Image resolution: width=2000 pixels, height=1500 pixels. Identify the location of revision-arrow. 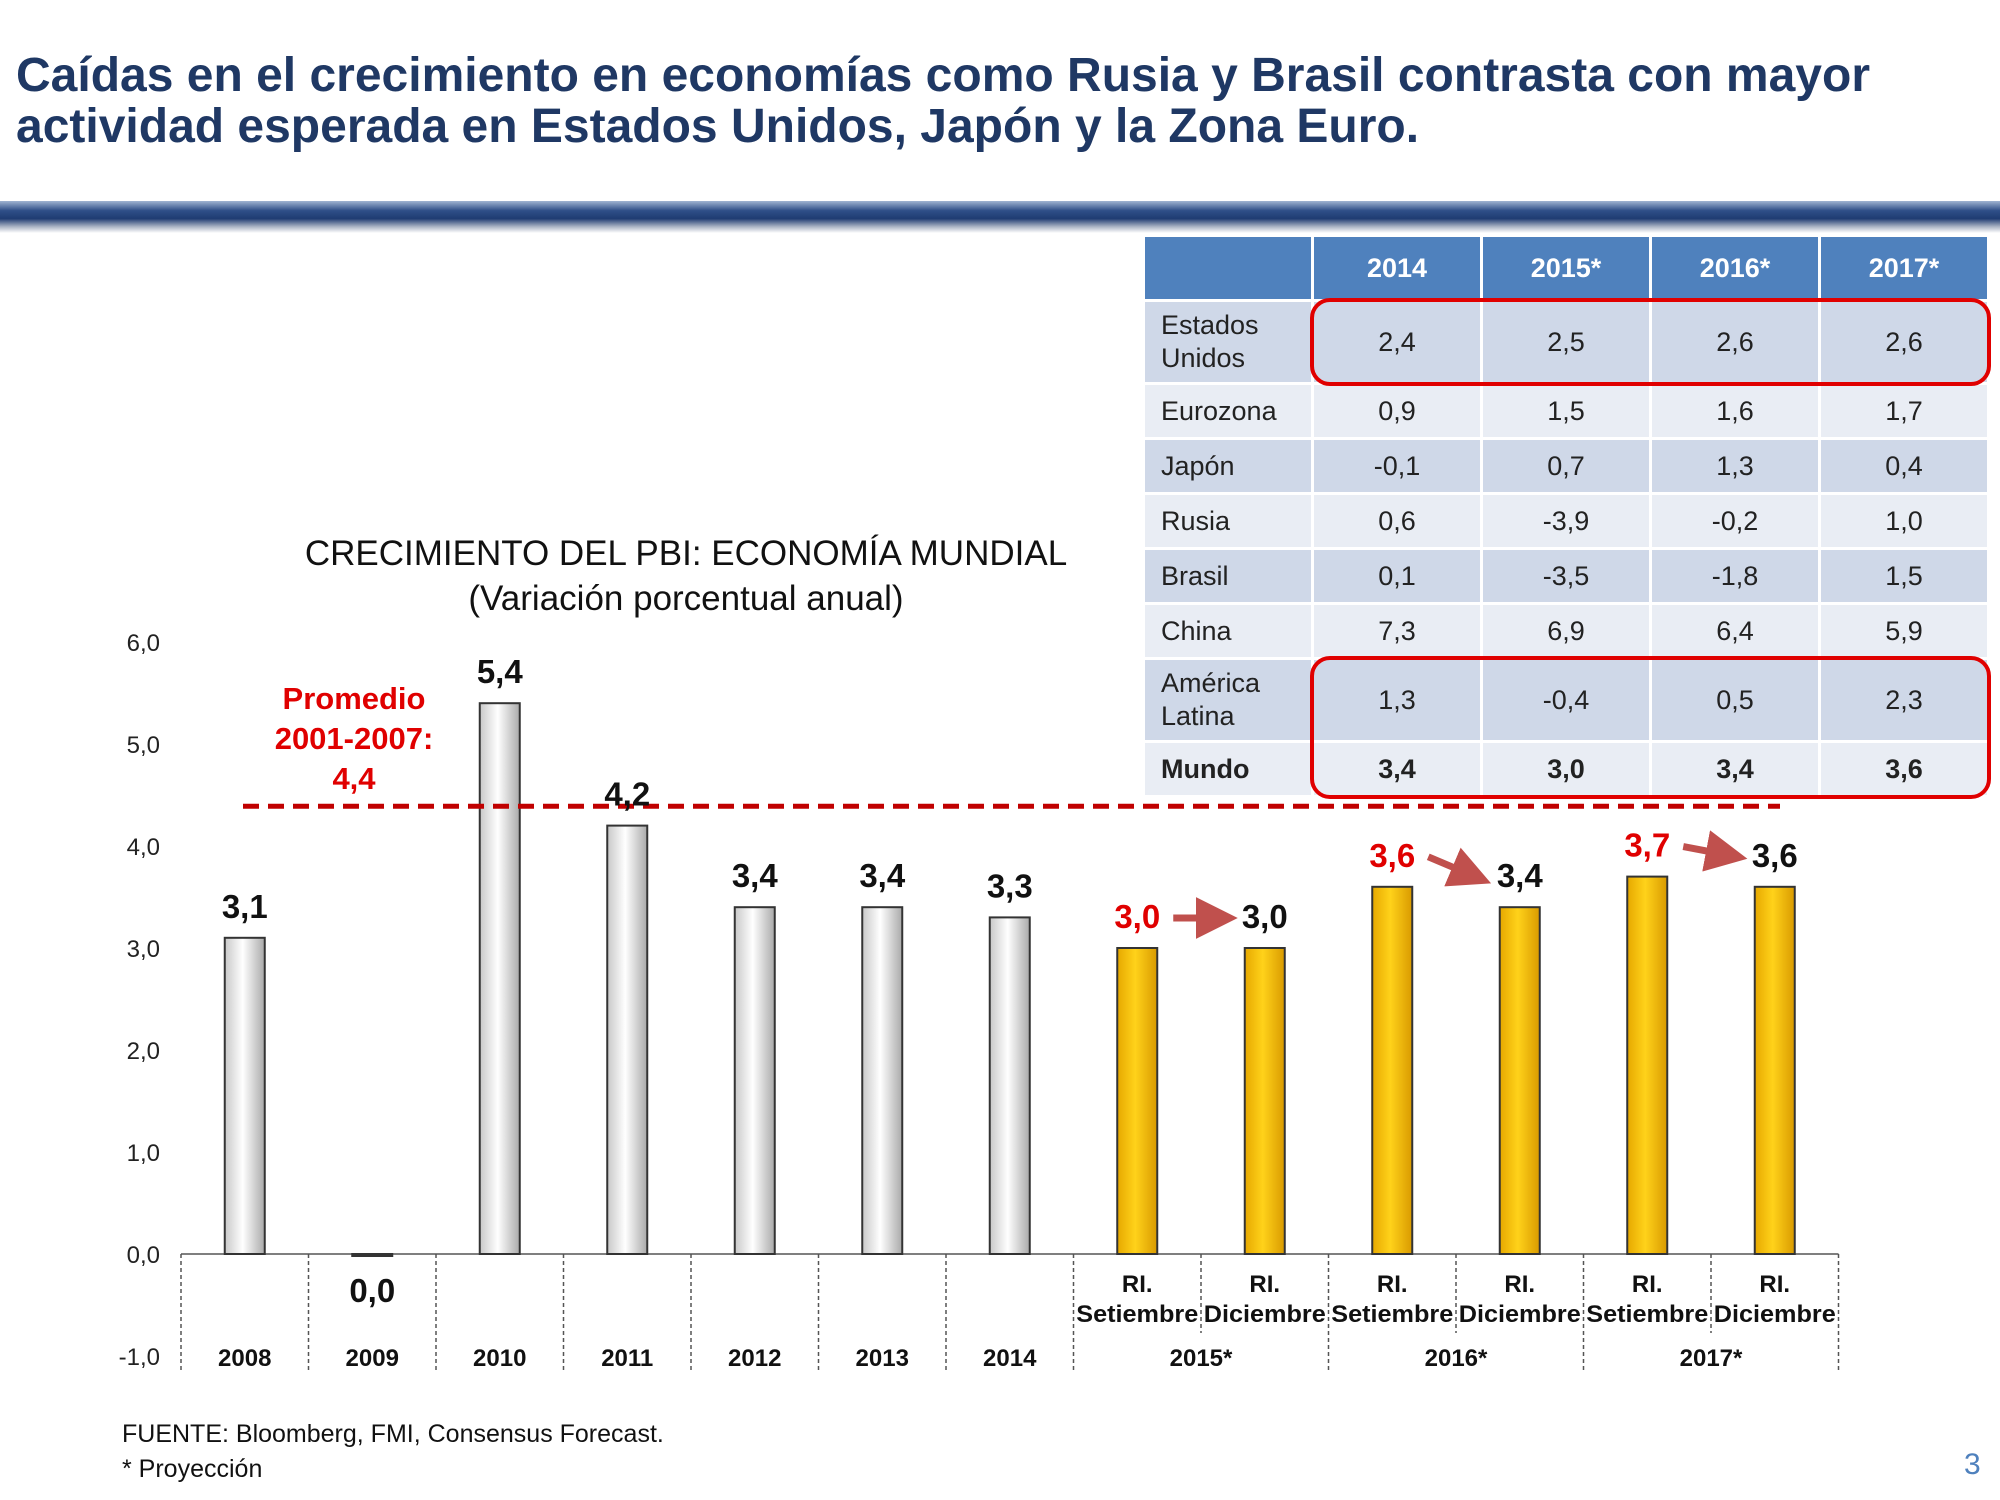
(1715, 851).